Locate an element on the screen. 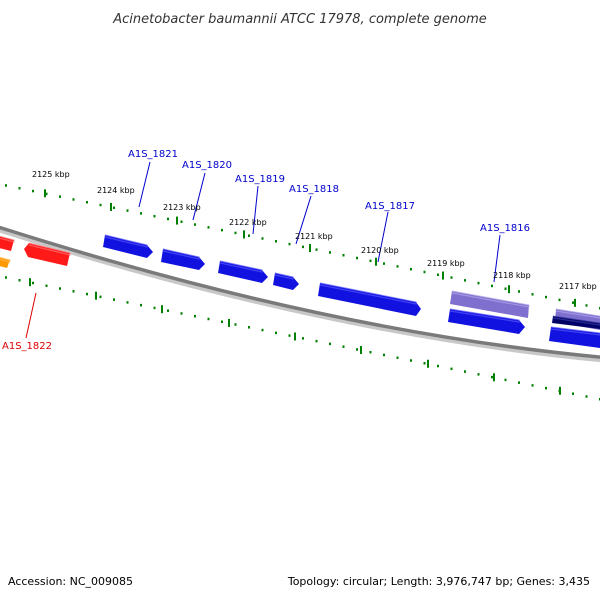  tick-label: 2122 kbp is located at coordinates (248, 222).